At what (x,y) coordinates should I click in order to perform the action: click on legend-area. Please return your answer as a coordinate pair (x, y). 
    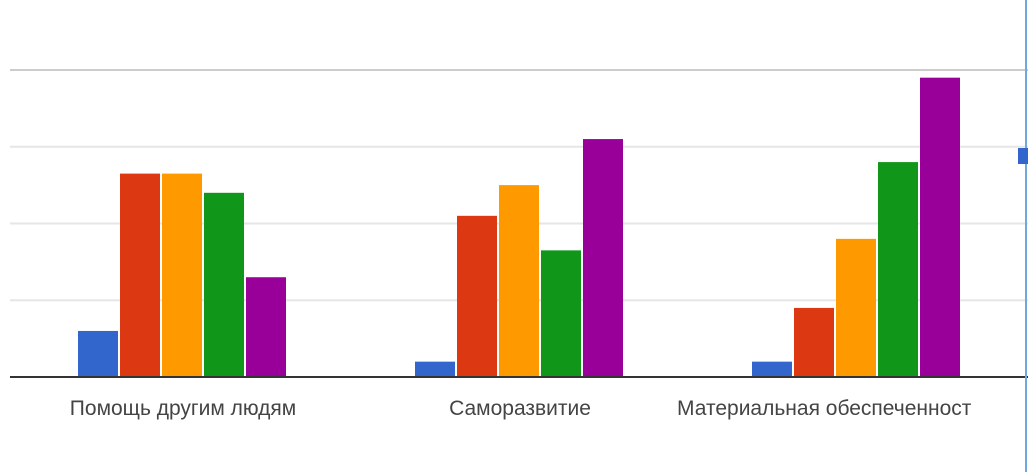
    Looking at the image, I should click on (1023, 236).